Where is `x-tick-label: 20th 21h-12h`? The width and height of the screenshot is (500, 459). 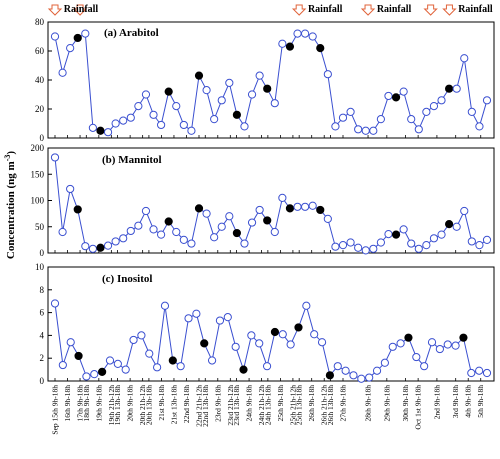
x-tick-label: 20th 21h-12h is located at coordinates (142, 405).